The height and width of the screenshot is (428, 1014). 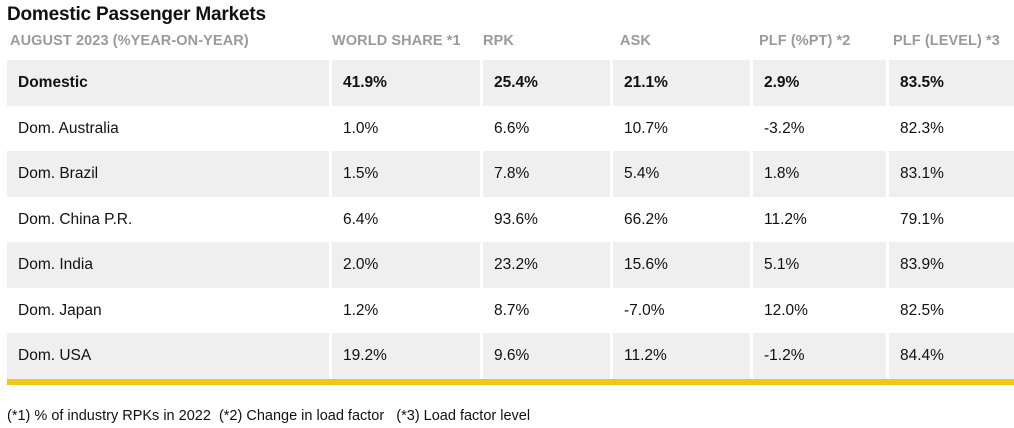 What do you see at coordinates (644, 310) in the screenshot?
I see `cell-ask: -7.0%` at bounding box center [644, 310].